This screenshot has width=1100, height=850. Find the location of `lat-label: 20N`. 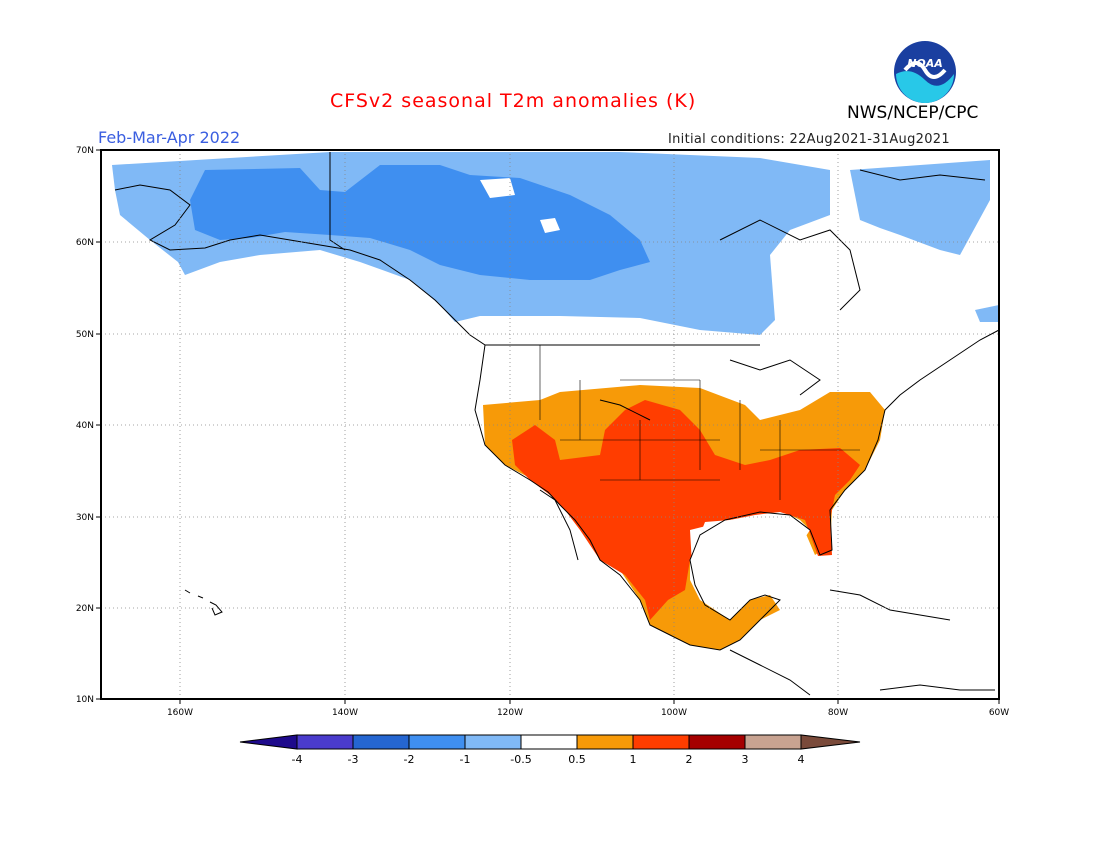

lat-label: 20N is located at coordinates (85, 609).